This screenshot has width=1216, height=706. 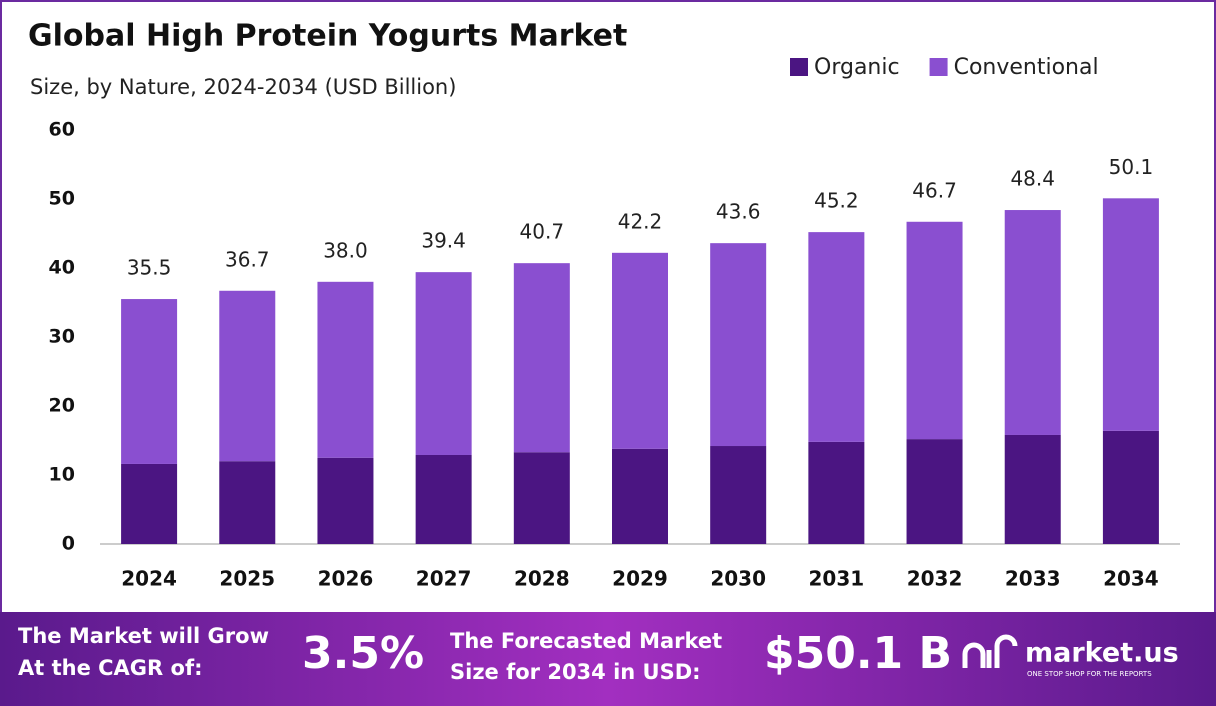 What do you see at coordinates (62, 268) in the screenshot?
I see `y-tick-label: 40` at bounding box center [62, 268].